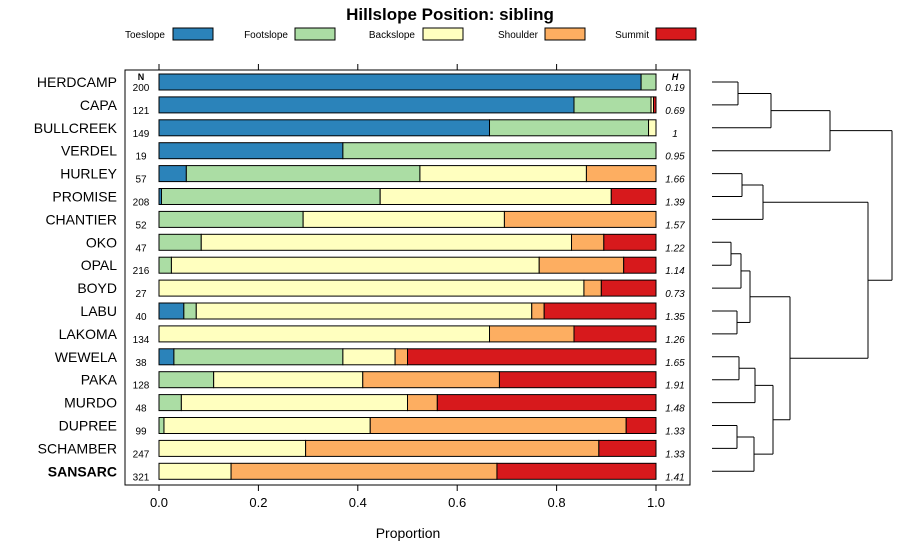 Image resolution: width=900 pixels, height=560 pixels. What do you see at coordinates (588, 242) in the screenshot?
I see `bar-segment-oko-shoulder` at bounding box center [588, 242].